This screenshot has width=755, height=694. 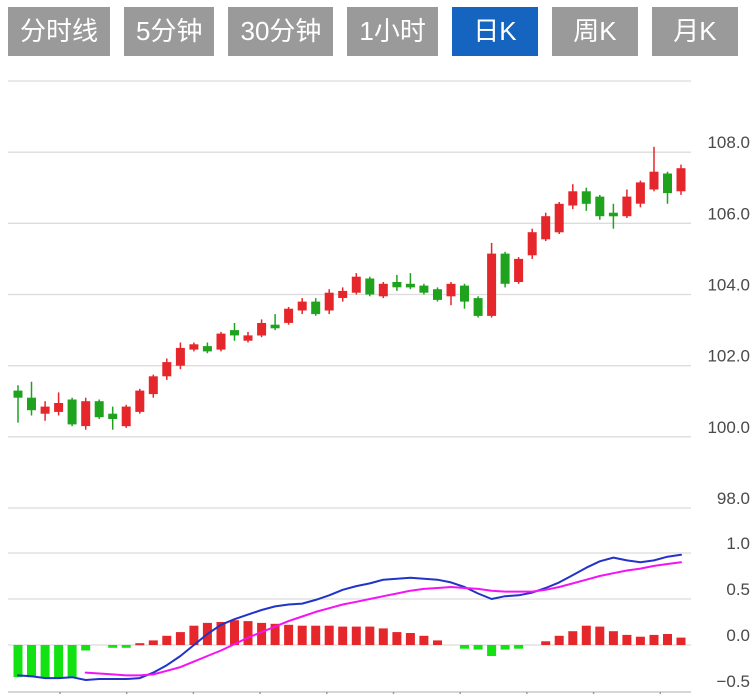 What do you see at coordinates (392, 31) in the screenshot?
I see `tab-timeframe-3: 1小时` at bounding box center [392, 31].